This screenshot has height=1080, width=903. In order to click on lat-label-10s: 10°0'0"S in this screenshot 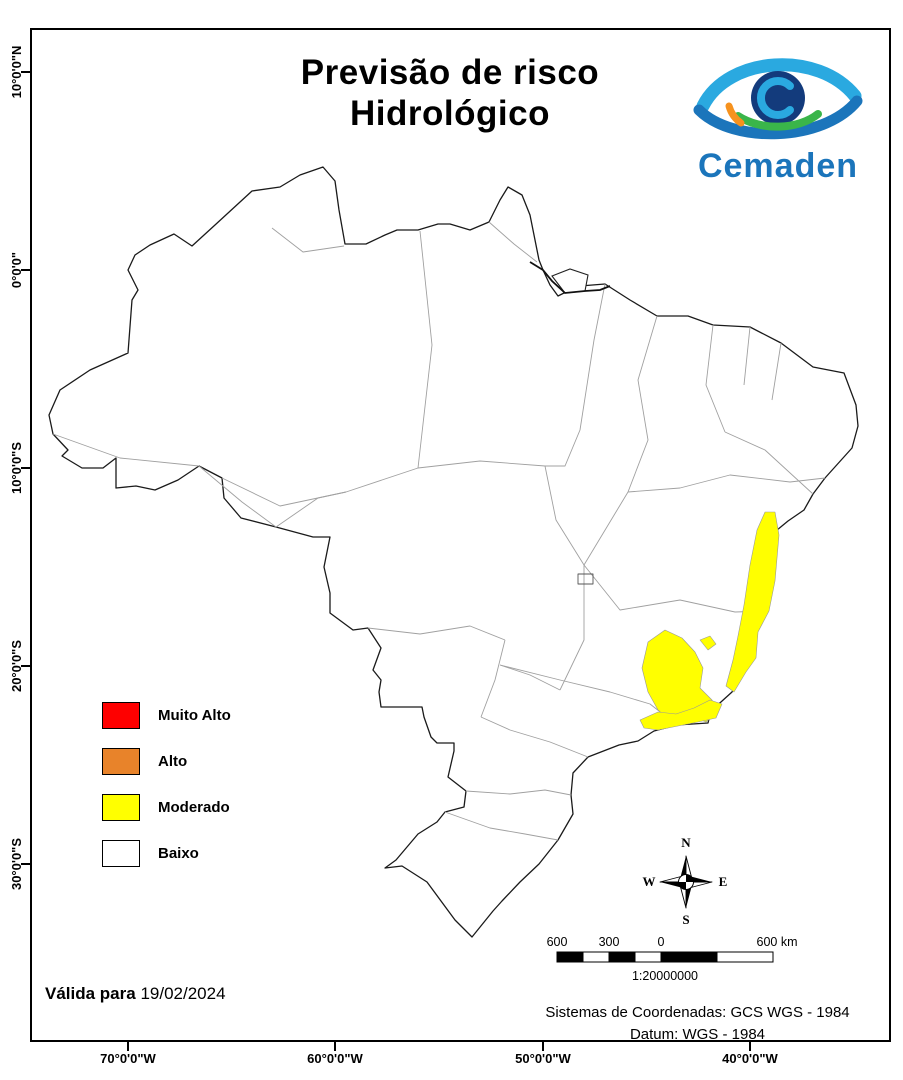, I will do `click(16, 468)`.